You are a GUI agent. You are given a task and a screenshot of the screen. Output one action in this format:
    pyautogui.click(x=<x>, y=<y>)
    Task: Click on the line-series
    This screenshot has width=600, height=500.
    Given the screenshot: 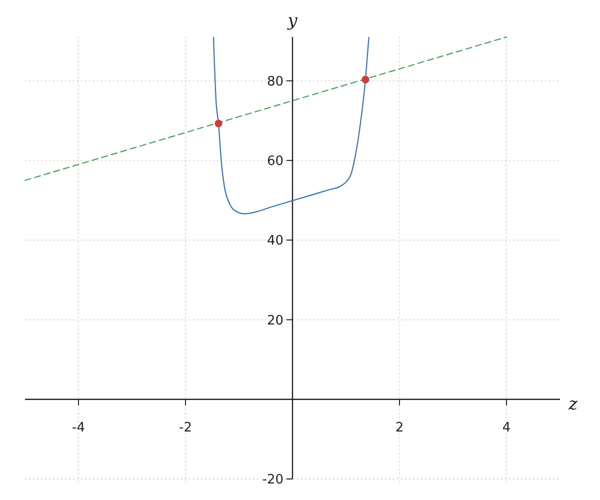 What is the action you would take?
    pyautogui.click(x=291, y=125)
    